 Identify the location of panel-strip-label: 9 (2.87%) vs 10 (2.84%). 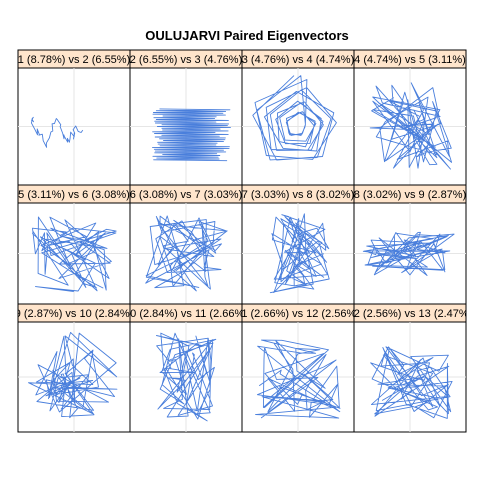
(74, 314).